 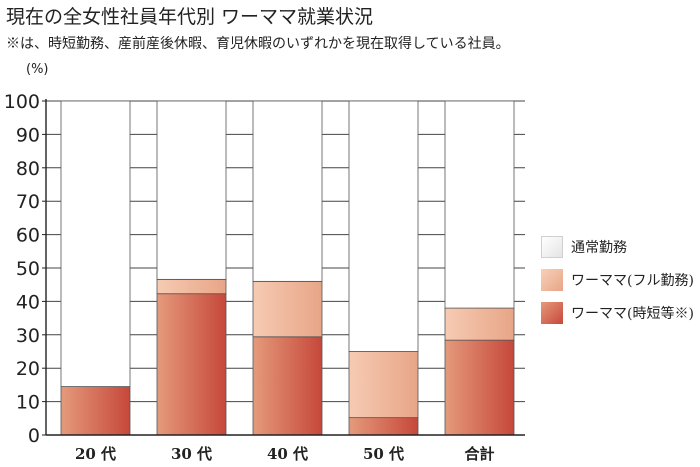 What do you see at coordinates (383, 454) in the screenshot?
I see `x-category-label-3: 50 代` at bounding box center [383, 454].